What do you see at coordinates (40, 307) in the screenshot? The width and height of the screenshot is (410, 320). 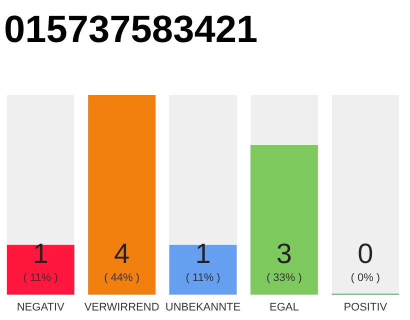 I see `x-tick-label: NEGATIV` at bounding box center [40, 307].